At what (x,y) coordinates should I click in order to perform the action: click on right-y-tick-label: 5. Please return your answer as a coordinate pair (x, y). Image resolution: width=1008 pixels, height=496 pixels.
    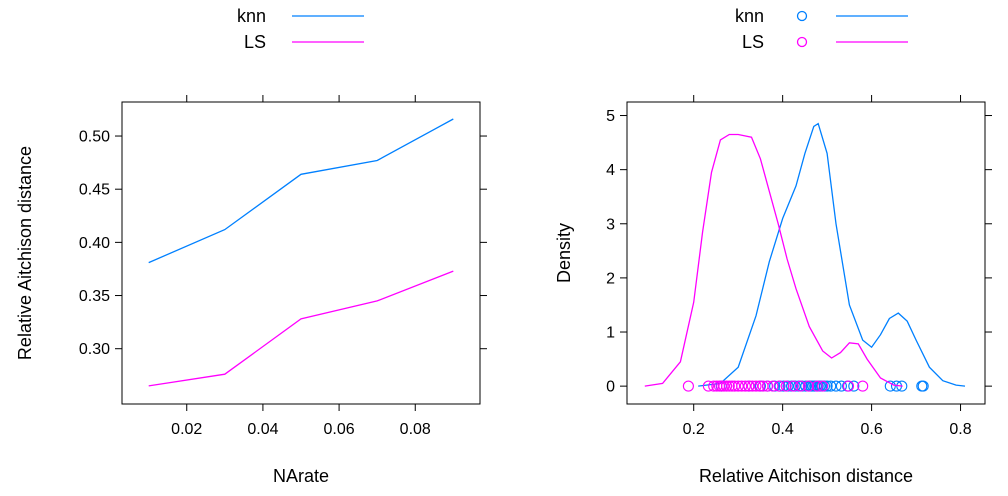
    Looking at the image, I should click on (610, 116).